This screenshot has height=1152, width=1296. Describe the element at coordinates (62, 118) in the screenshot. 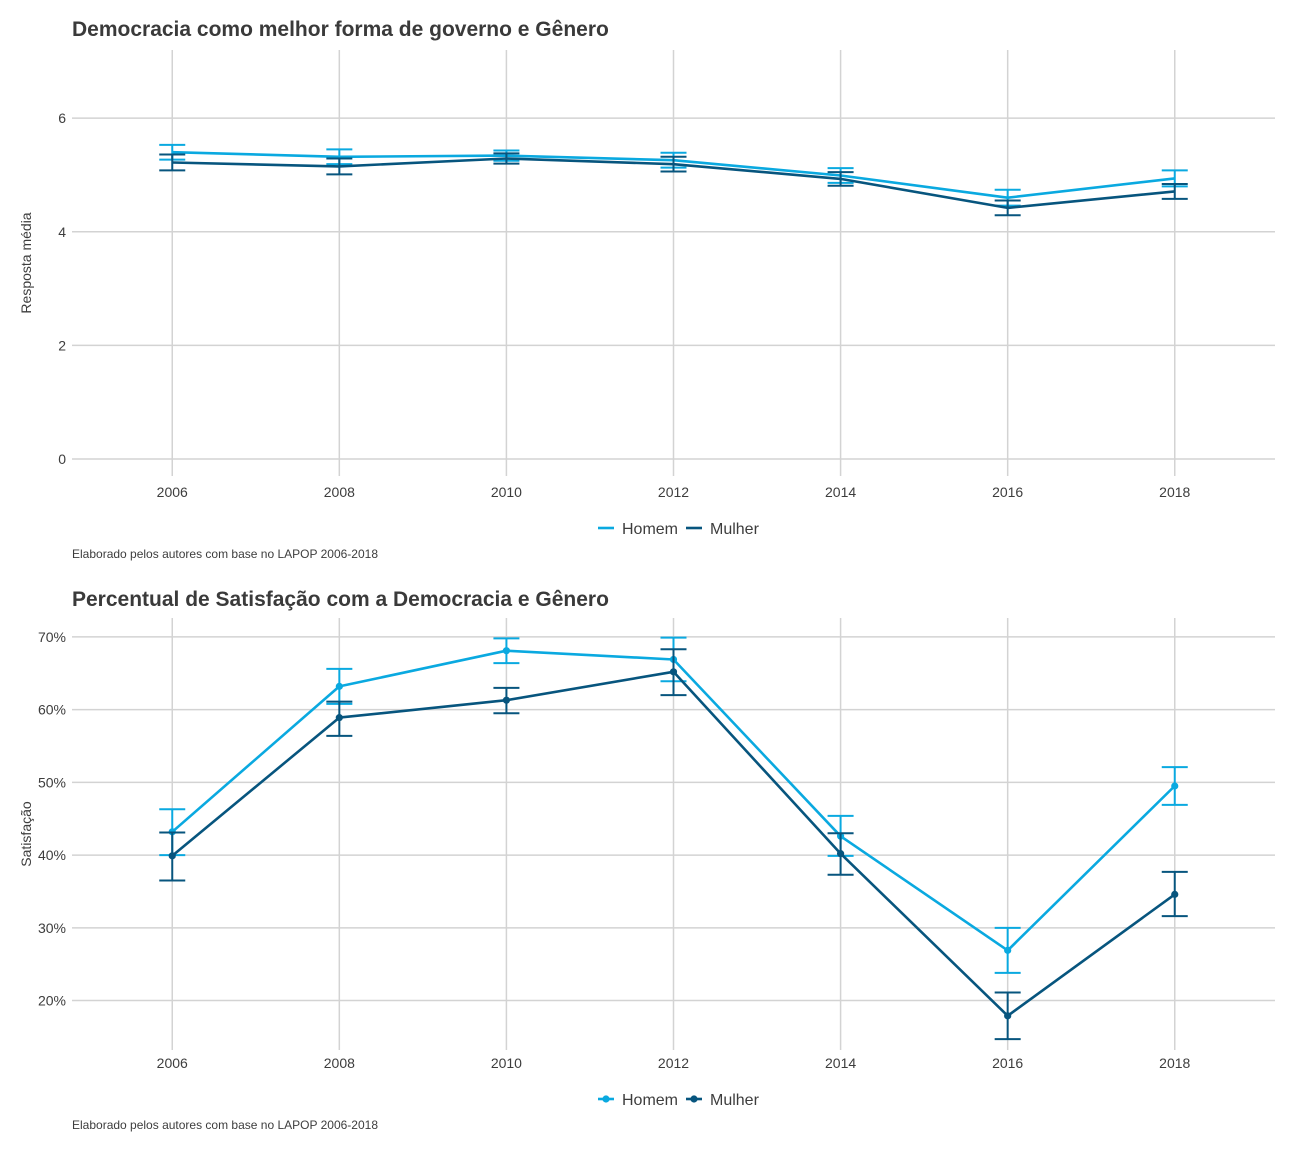

I see `y-tick-label: 6` at that location.